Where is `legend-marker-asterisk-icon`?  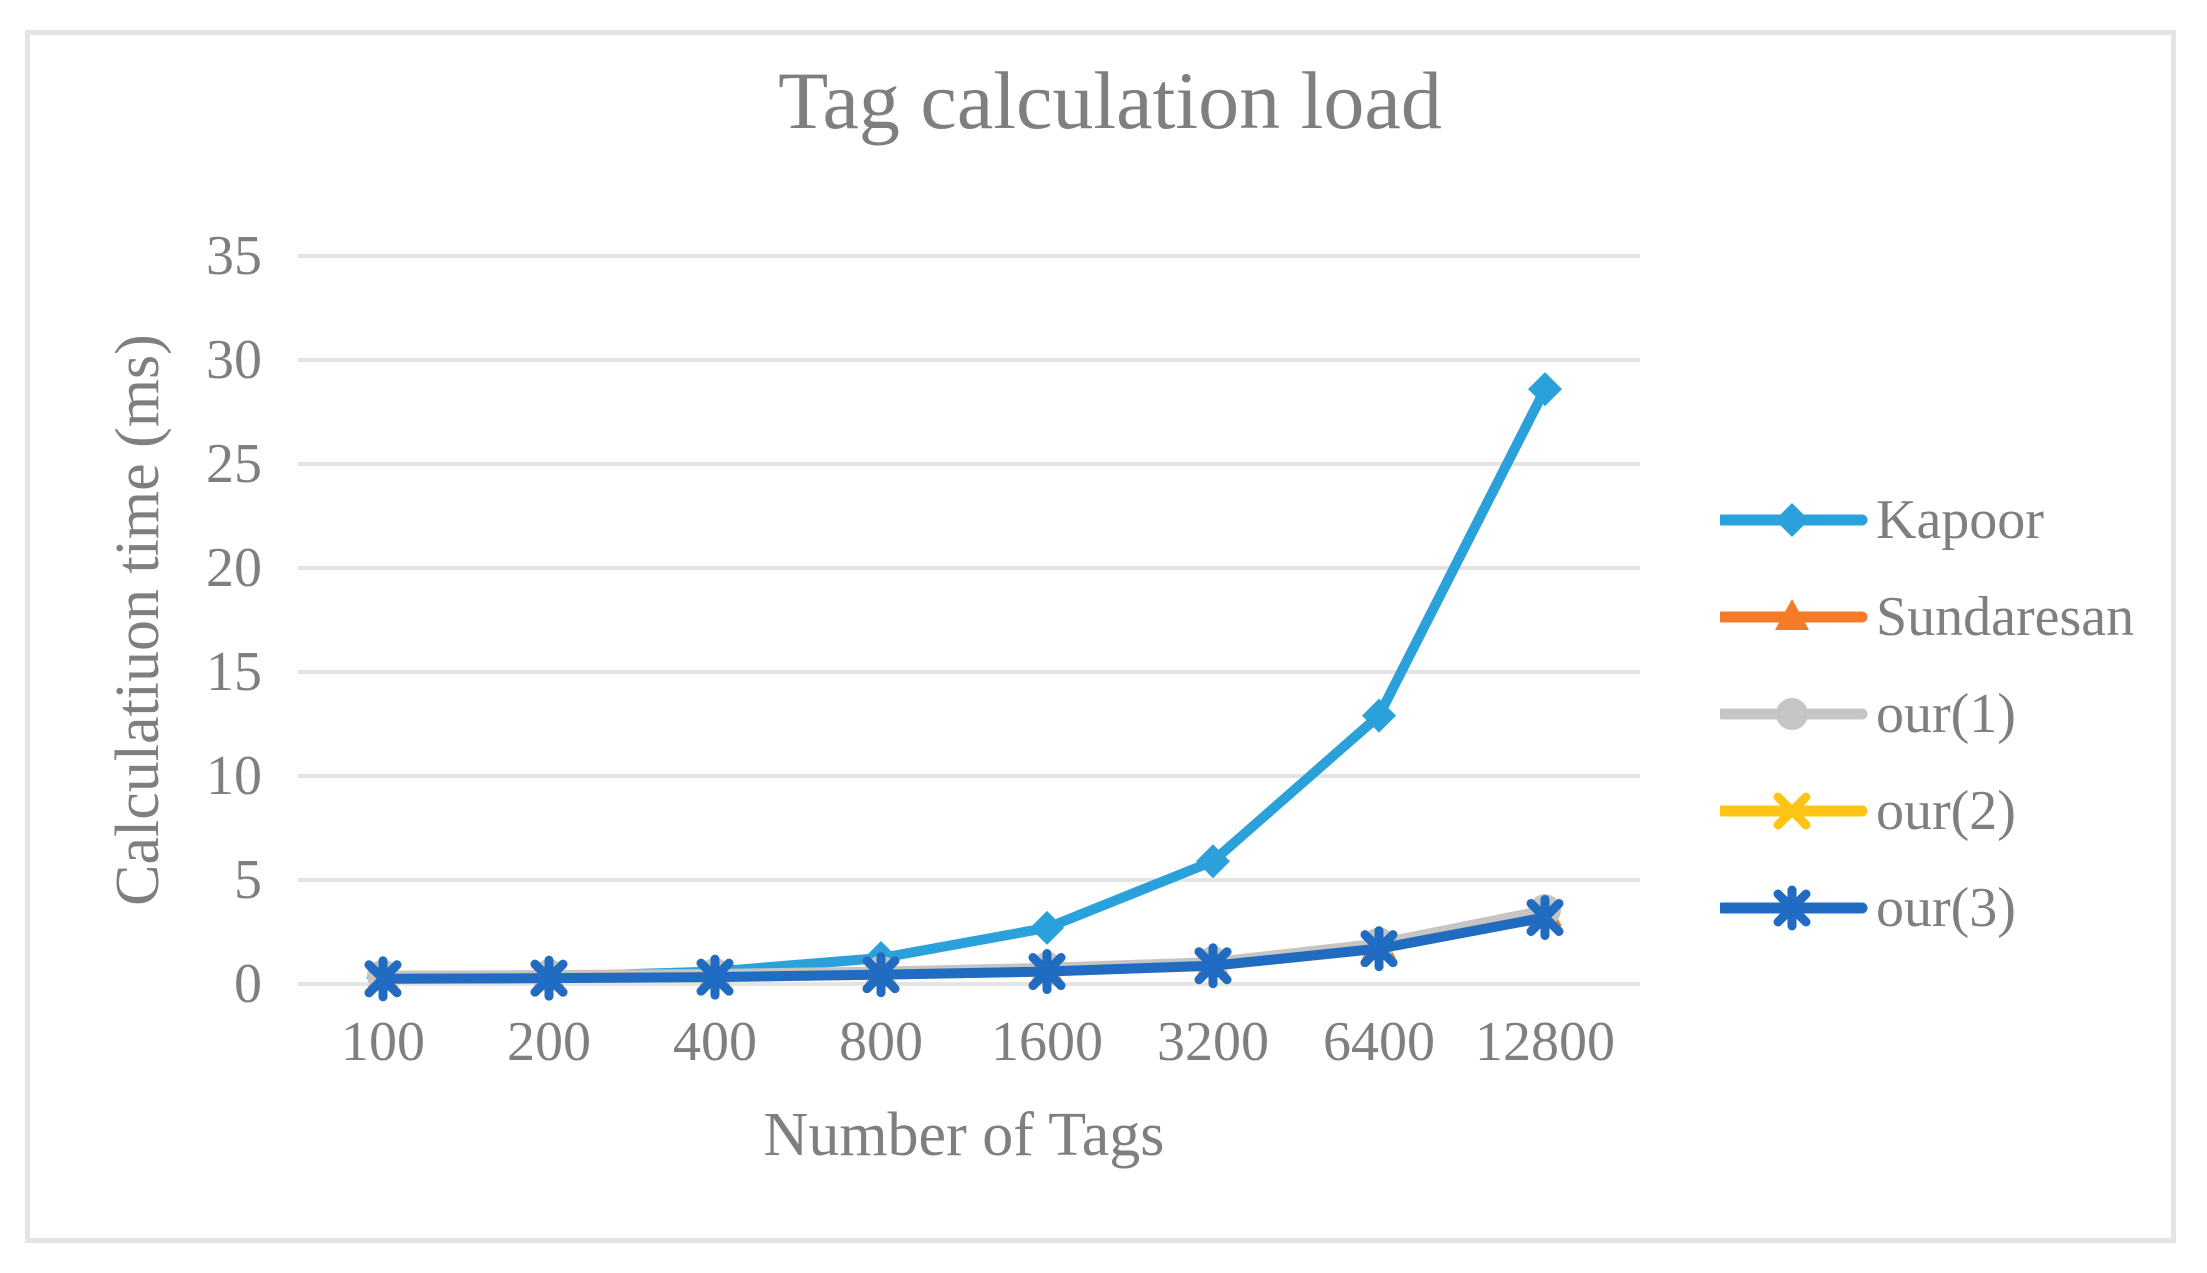
legend-marker-asterisk-icon is located at coordinates (1794, 908).